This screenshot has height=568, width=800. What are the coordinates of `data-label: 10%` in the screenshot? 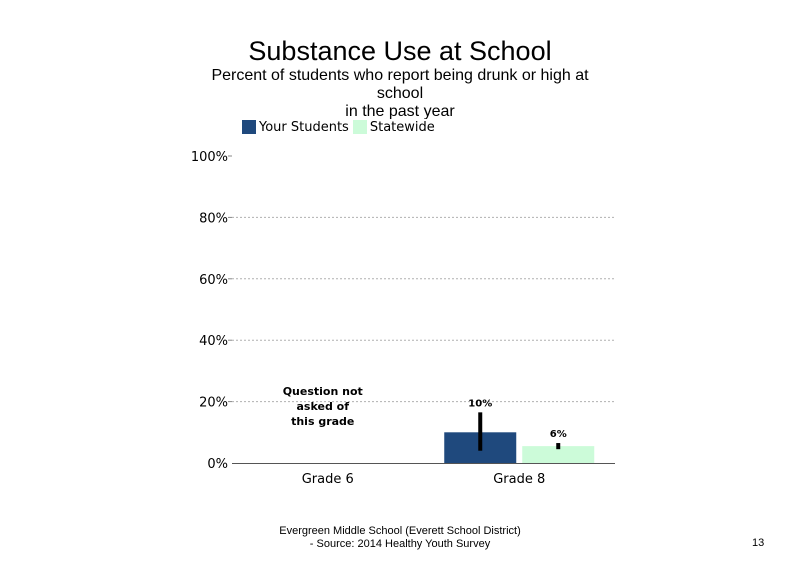 It's located at (480, 403).